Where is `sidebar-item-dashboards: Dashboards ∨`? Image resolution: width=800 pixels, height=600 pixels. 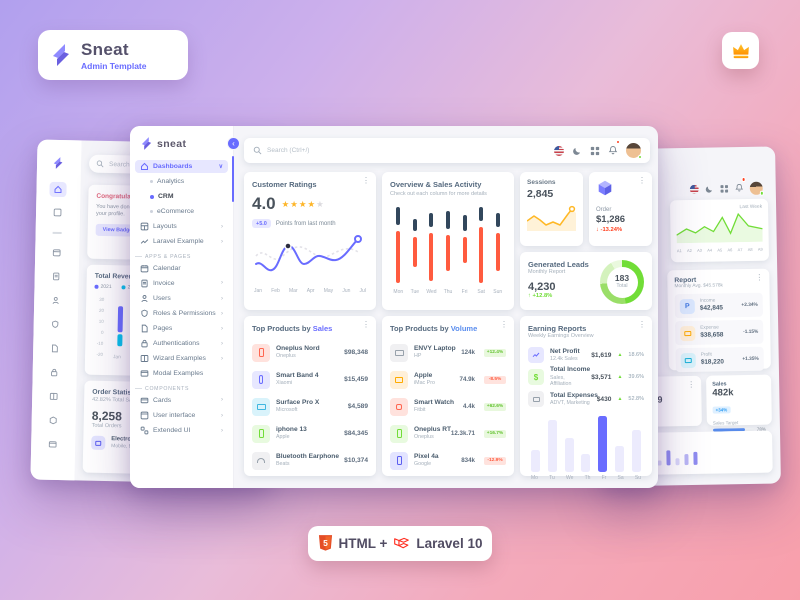 sidebar-item-dashboards: Dashboards ∨ is located at coordinates (181, 166).